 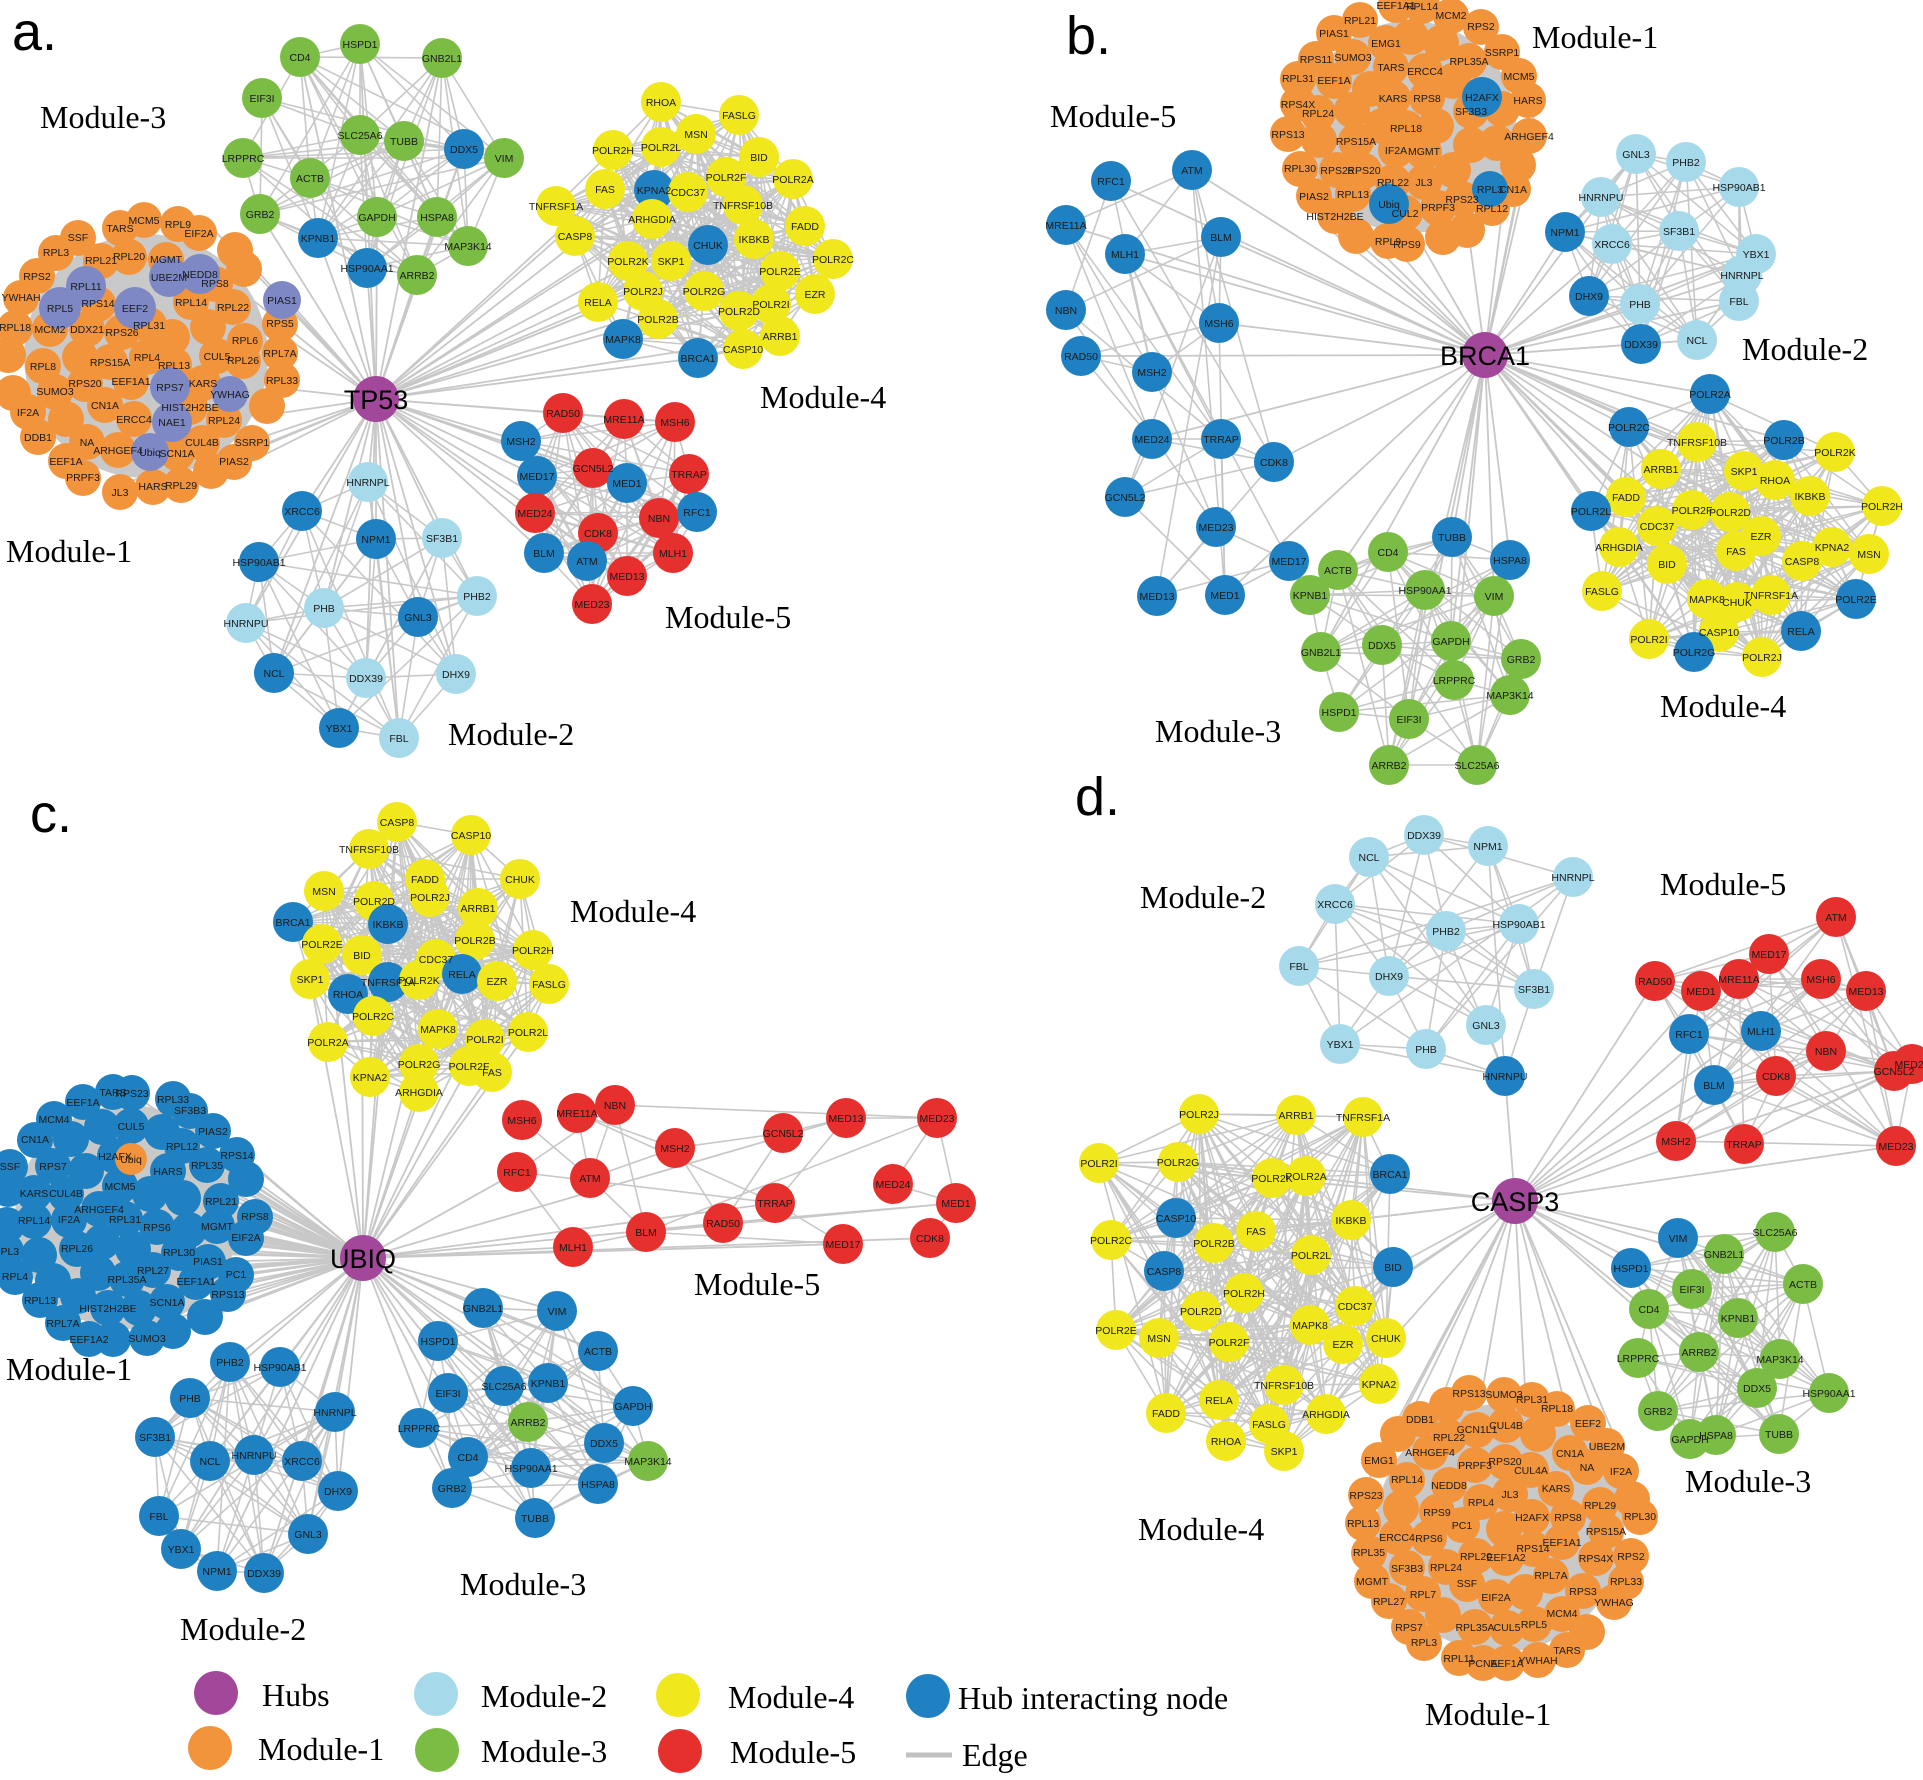 I want to click on svg-text: KPNB1, so click(x=318, y=239).